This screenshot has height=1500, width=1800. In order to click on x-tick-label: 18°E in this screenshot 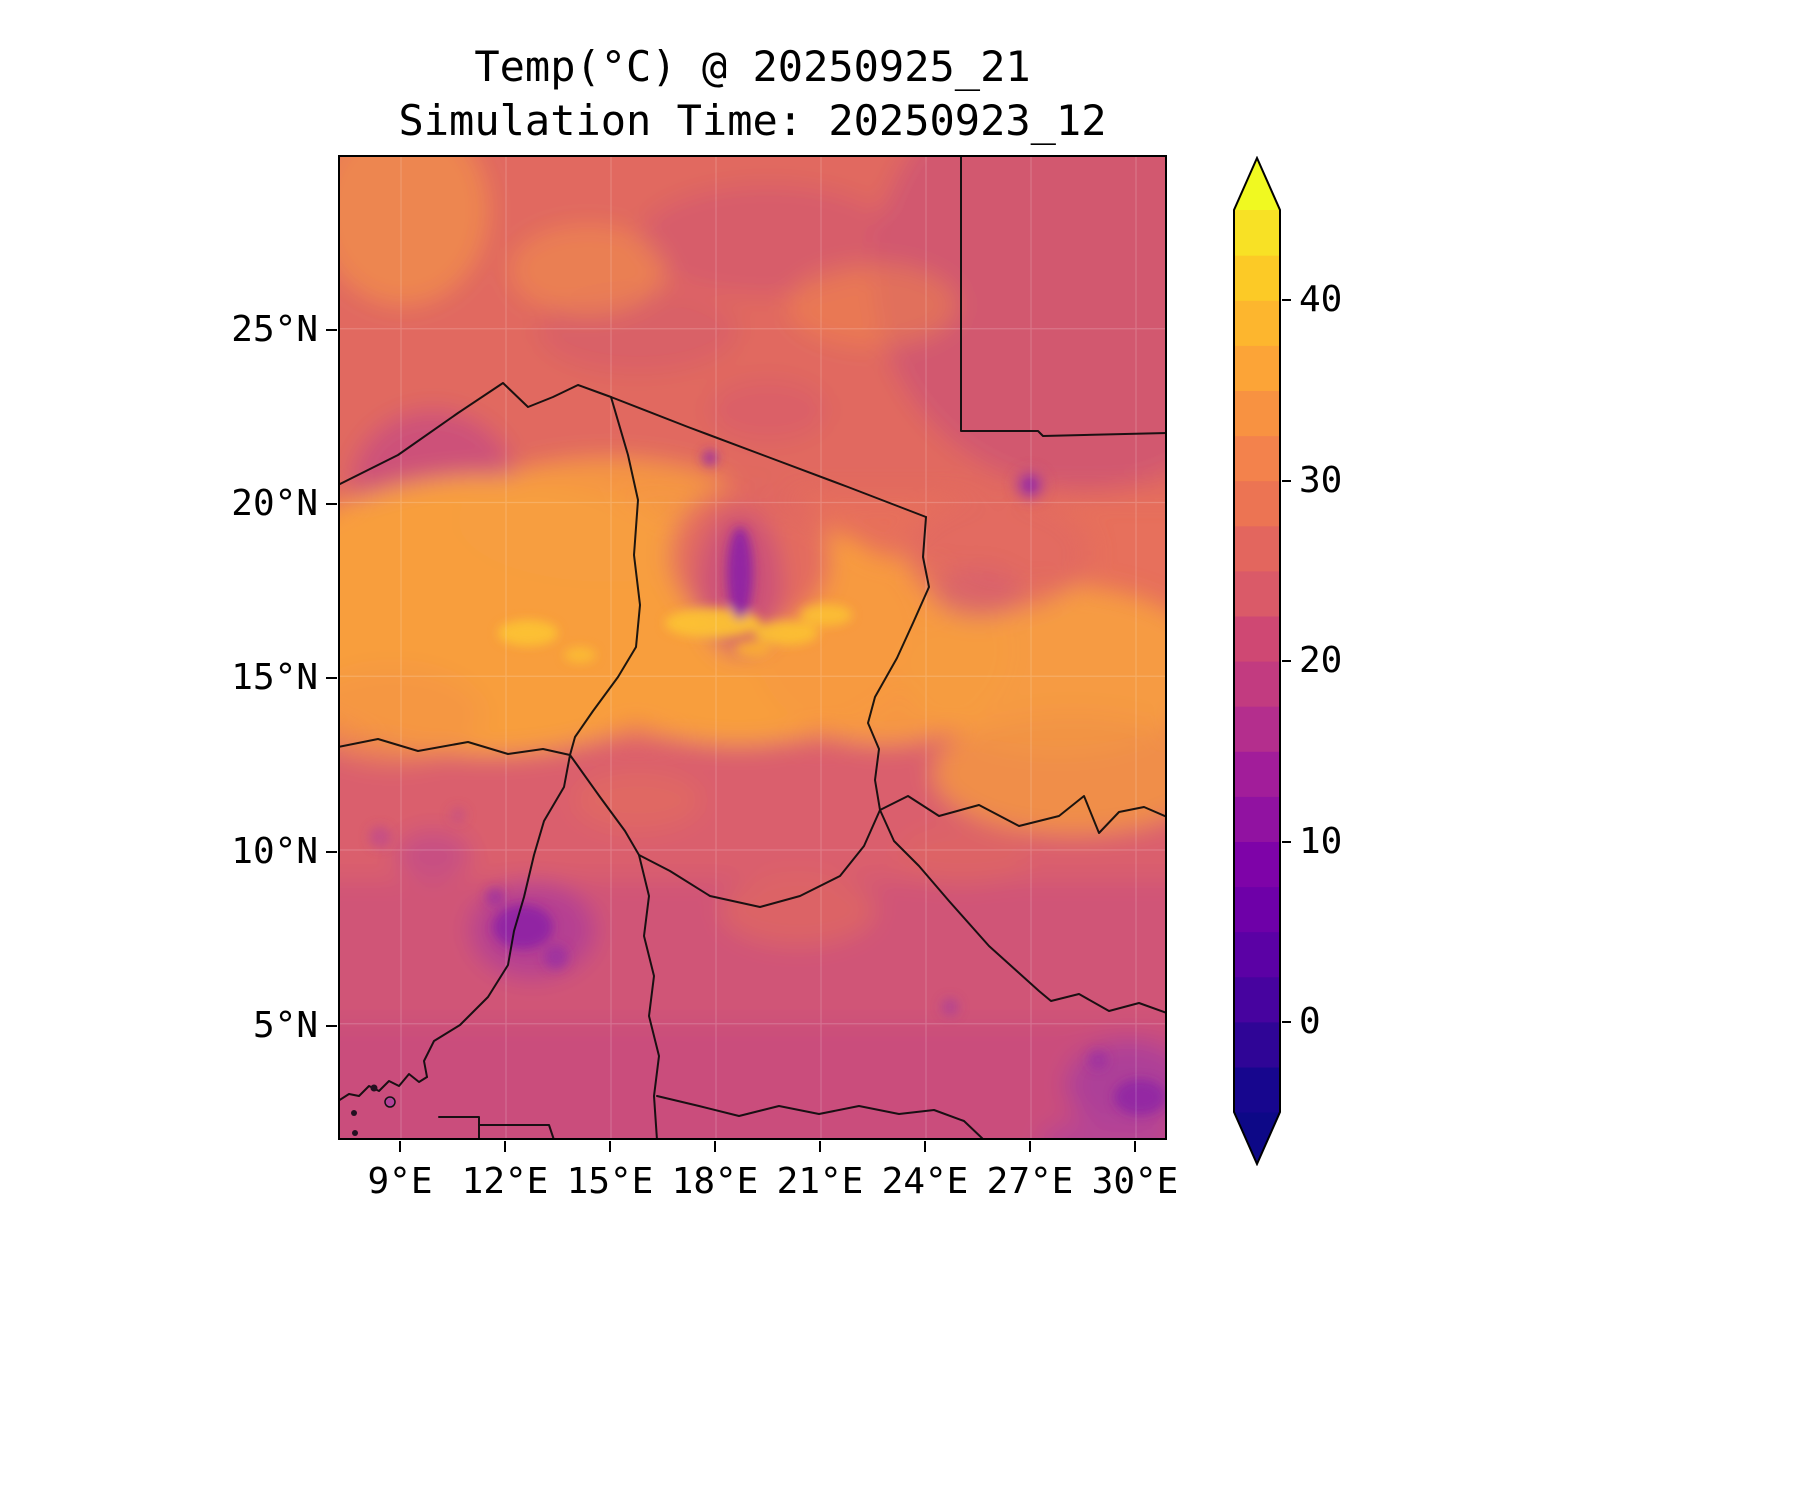, I will do `click(715, 1181)`.